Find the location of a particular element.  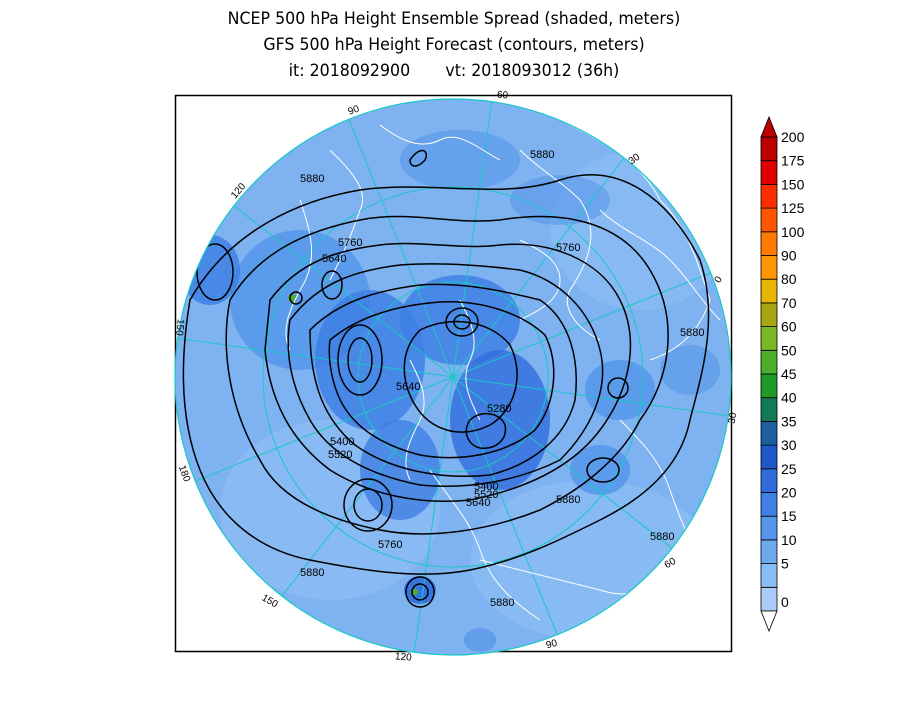

lon-label: 120 is located at coordinates (404, 657).